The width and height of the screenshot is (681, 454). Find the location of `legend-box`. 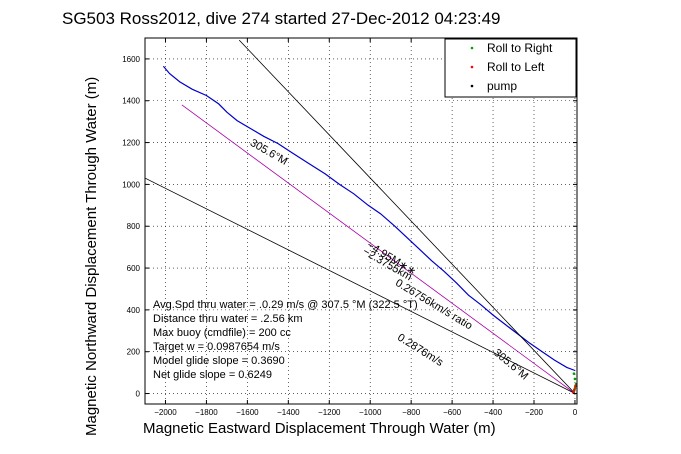

legend-box is located at coordinates (510, 68).